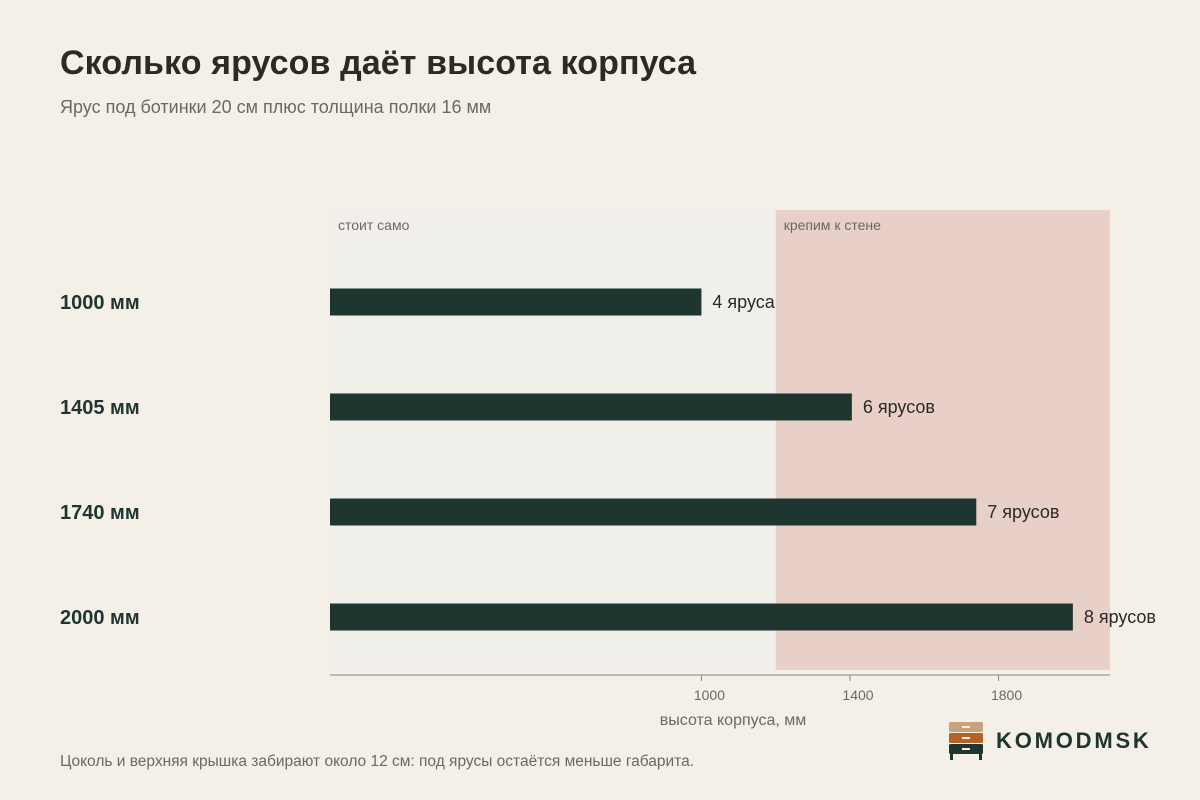 This screenshot has height=800, width=1200. Describe the element at coordinates (374, 225) in the screenshot. I see `zone-label-1: стоит само` at that location.